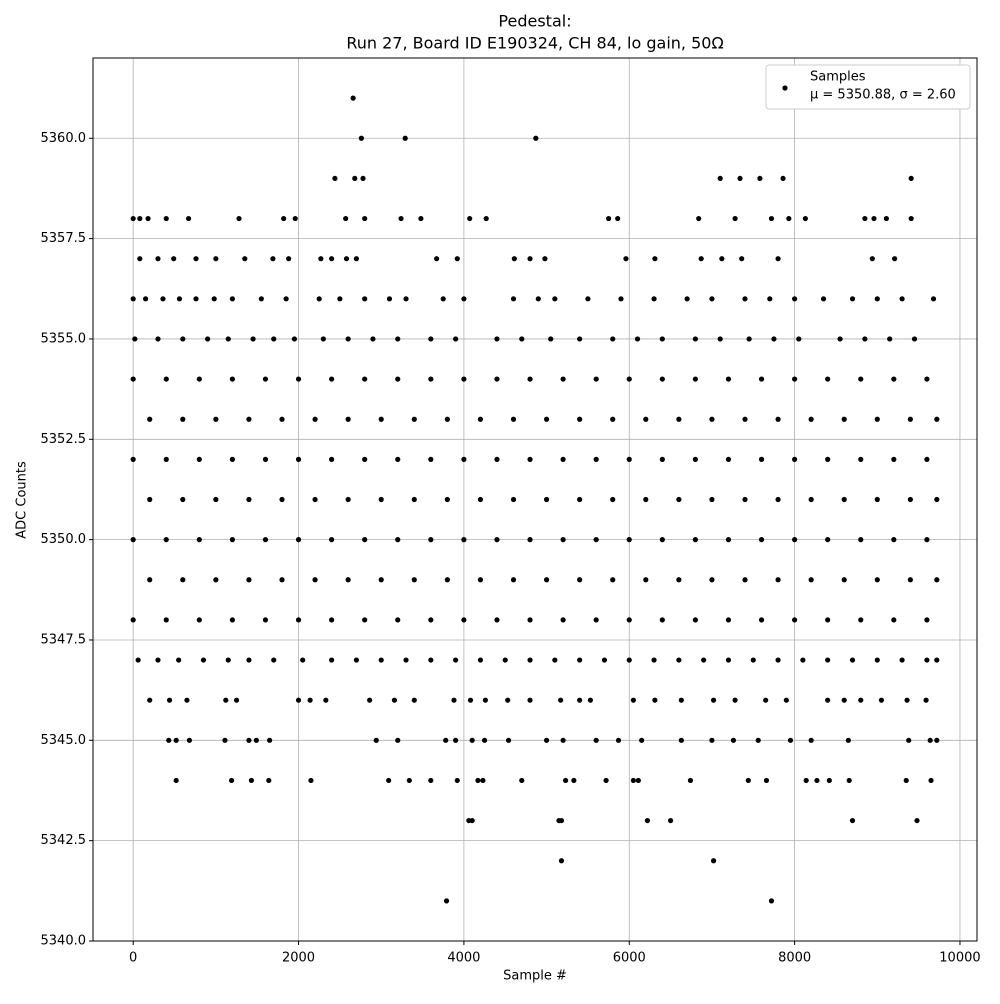 This screenshot has height=1004, width=1000. I want to click on x-tick-label: 8000, so click(794, 958).